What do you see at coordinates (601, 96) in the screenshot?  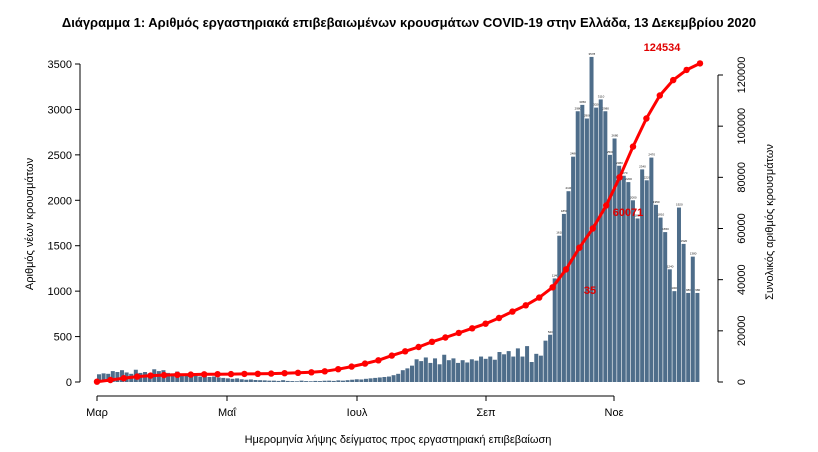 I see `bar-value-label: 3110` at bounding box center [601, 96].